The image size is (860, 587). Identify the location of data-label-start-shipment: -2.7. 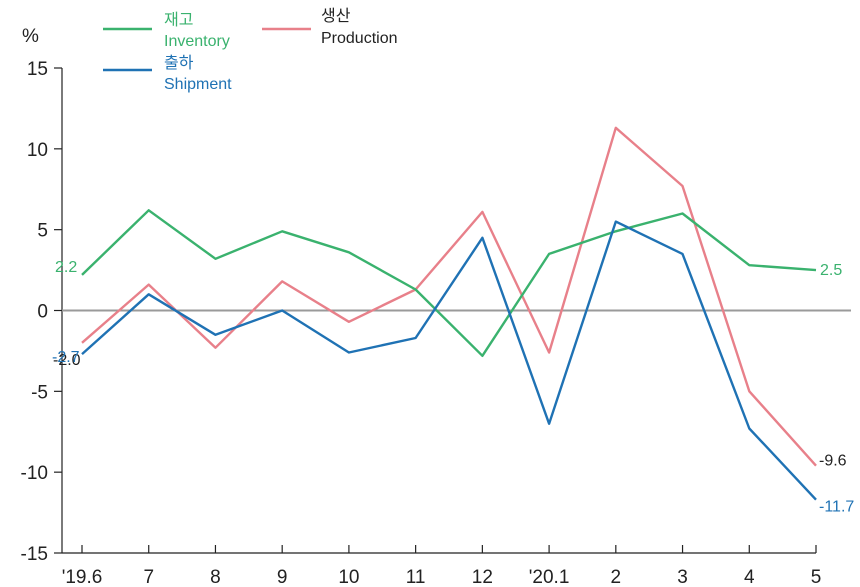
(66, 357).